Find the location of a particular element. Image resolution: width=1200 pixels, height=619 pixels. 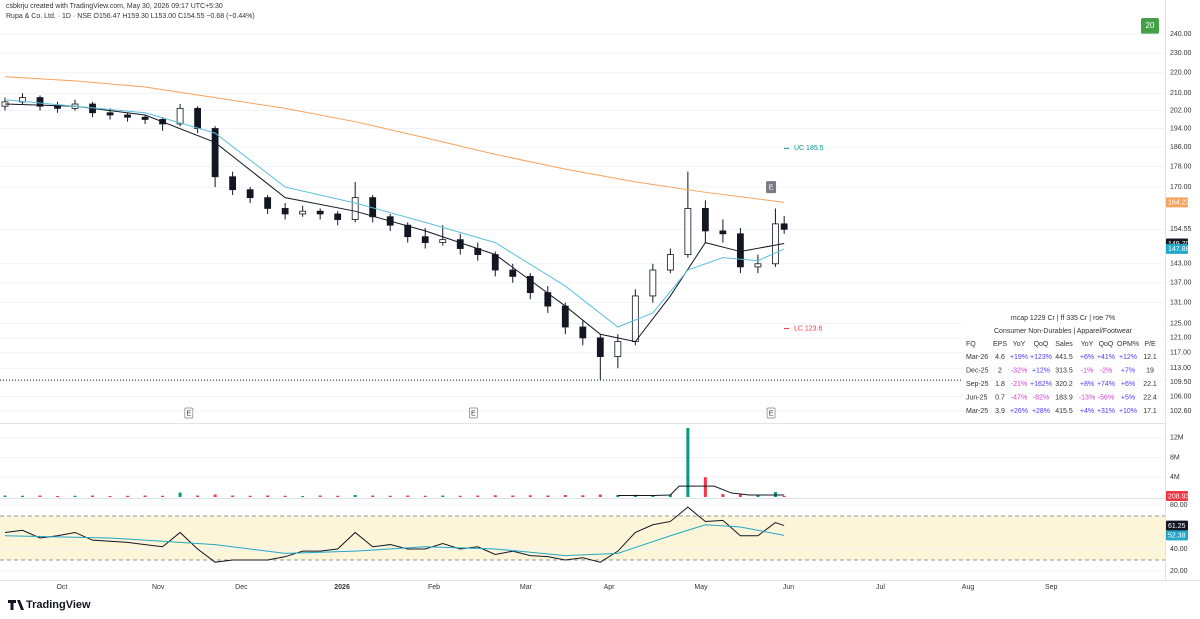

y-tick-label: 102.60 is located at coordinates (1181, 411).